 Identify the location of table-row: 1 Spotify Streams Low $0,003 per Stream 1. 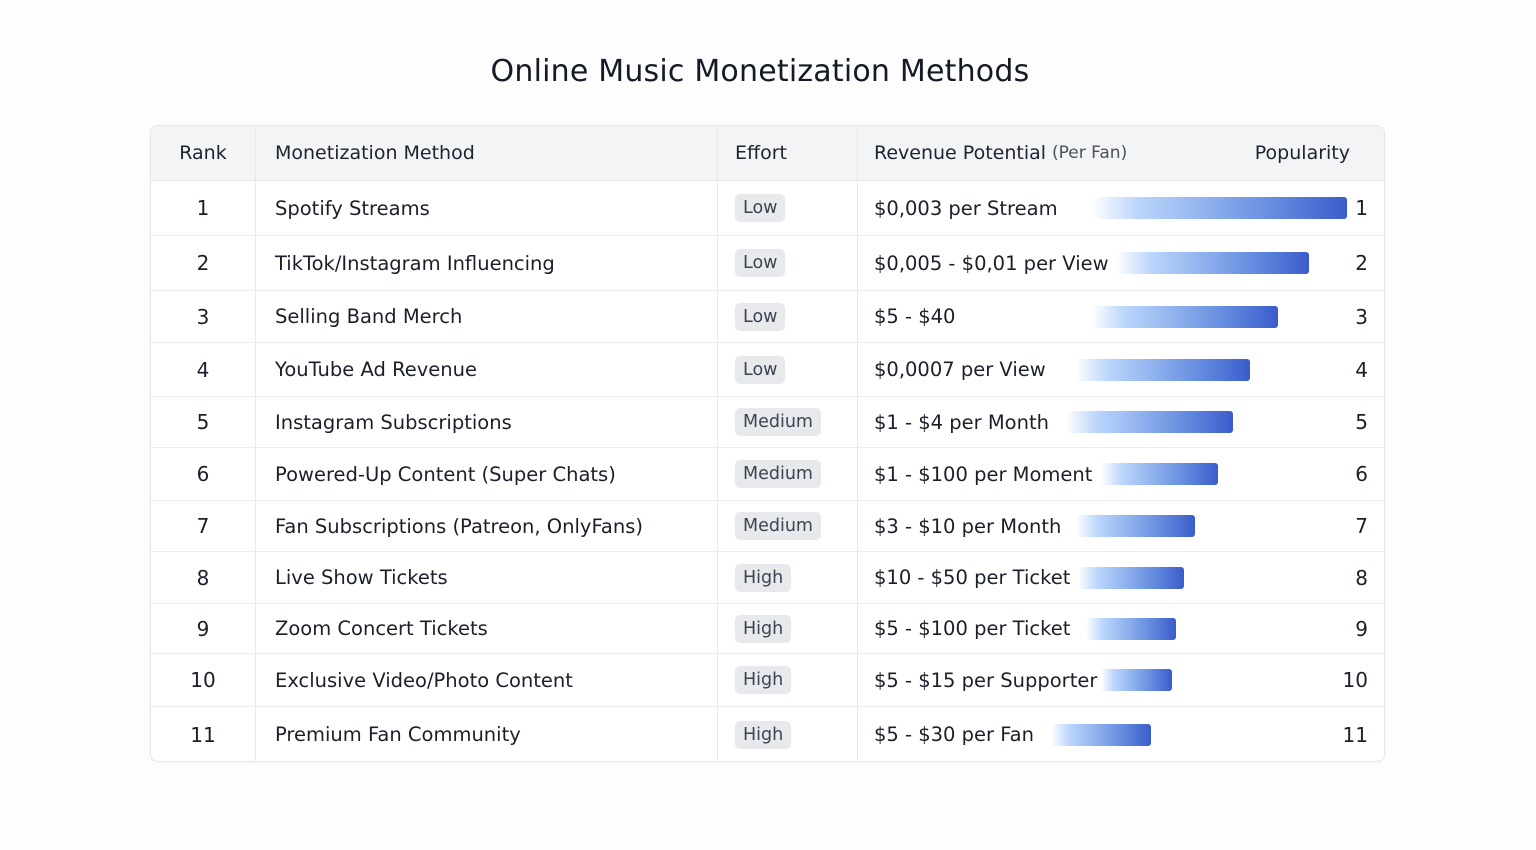
(767, 208).